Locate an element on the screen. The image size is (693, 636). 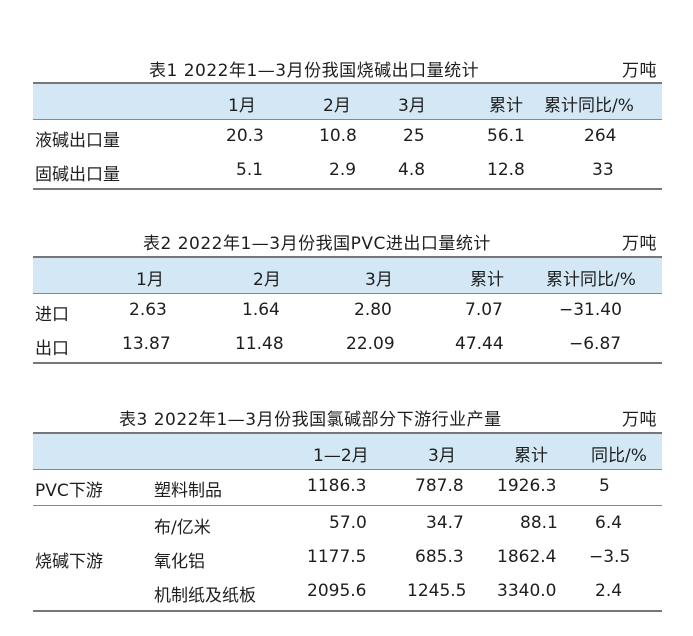
table3-cell: 1177.5 is located at coordinates (337, 557).